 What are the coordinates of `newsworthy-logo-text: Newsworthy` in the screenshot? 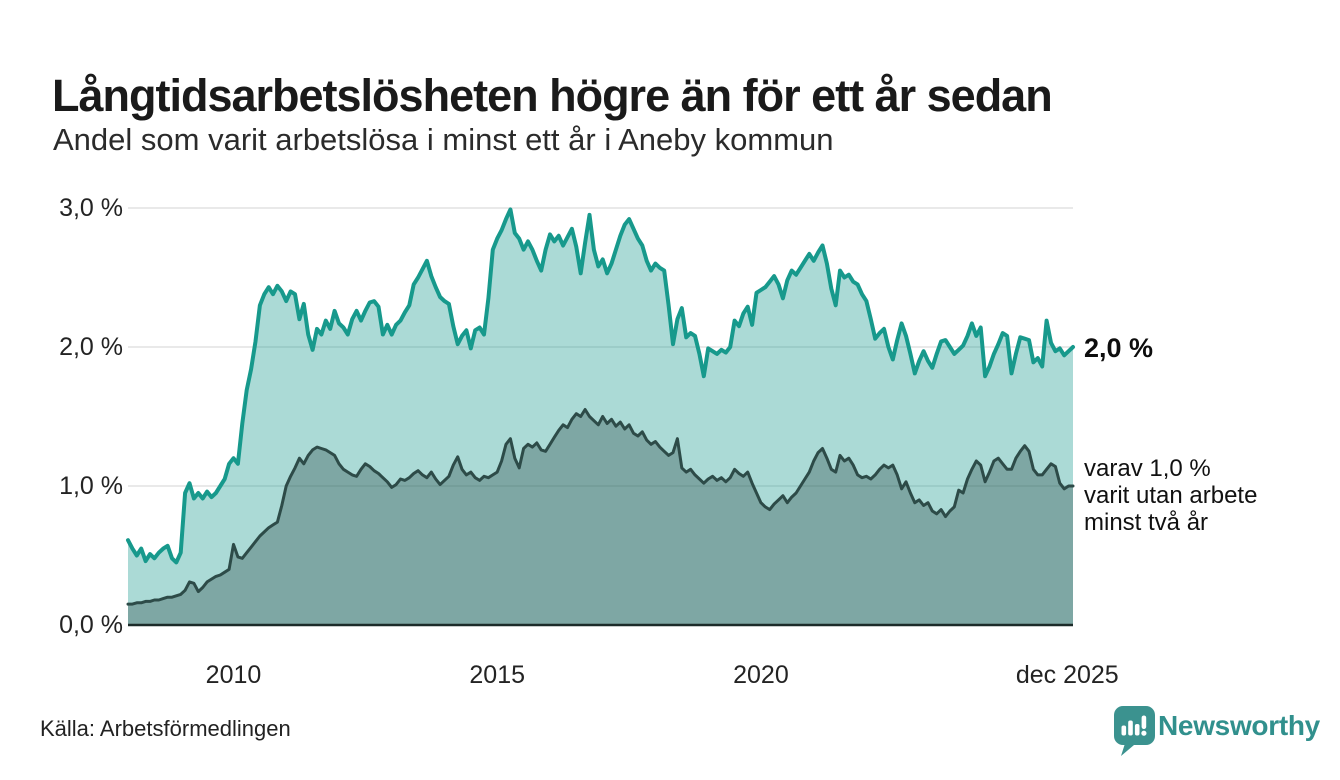 It's located at (1239, 725).